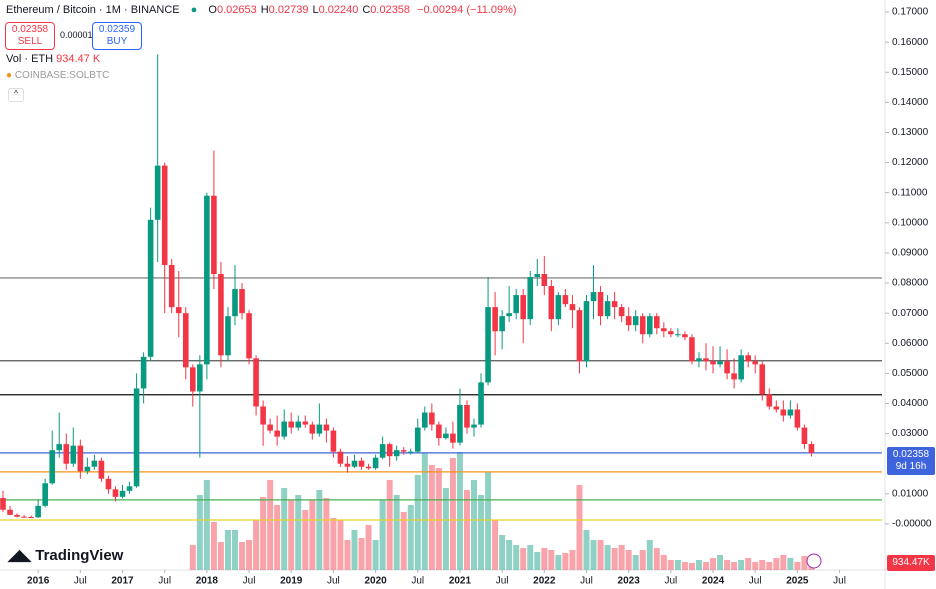 Image resolution: width=936 pixels, height=589 pixels. What do you see at coordinates (38, 581) in the screenshot?
I see `x-tick-label: 2016` at bounding box center [38, 581].